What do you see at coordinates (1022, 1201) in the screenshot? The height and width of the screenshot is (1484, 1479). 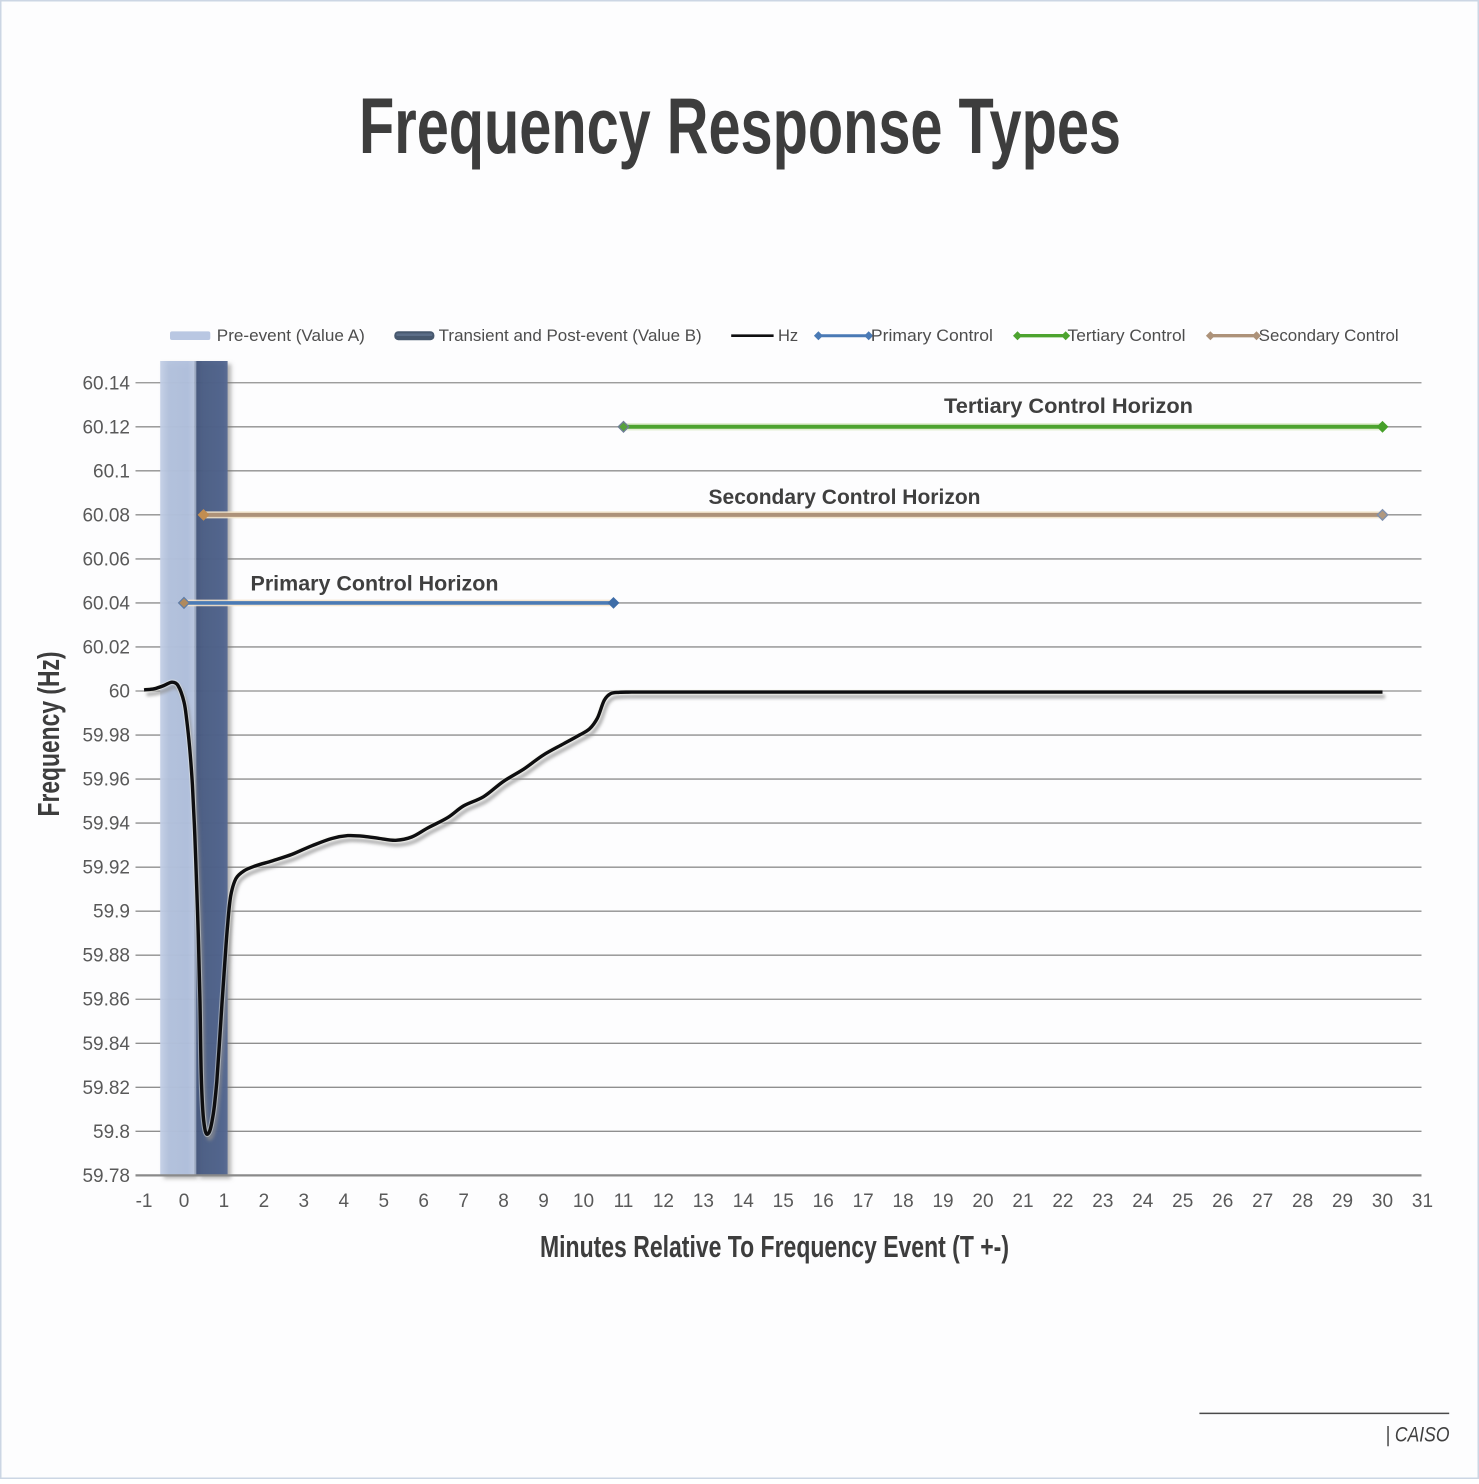 I see `svg-text: 21` at bounding box center [1022, 1201].